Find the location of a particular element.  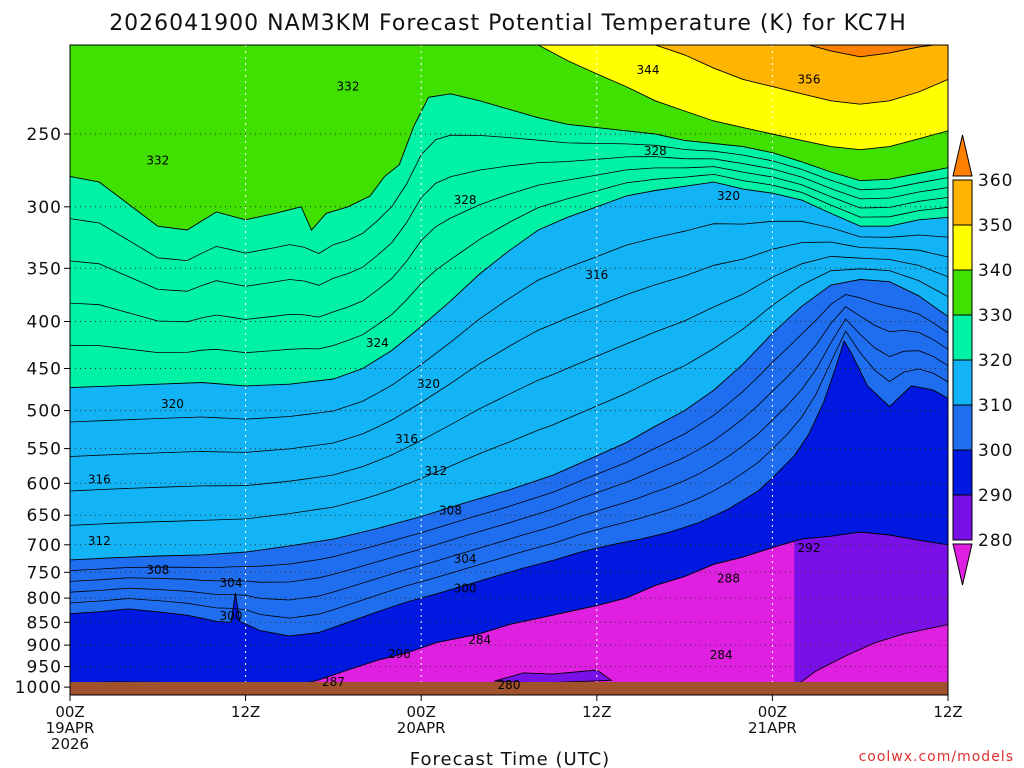

ground-surface is located at coordinates (509, 688).